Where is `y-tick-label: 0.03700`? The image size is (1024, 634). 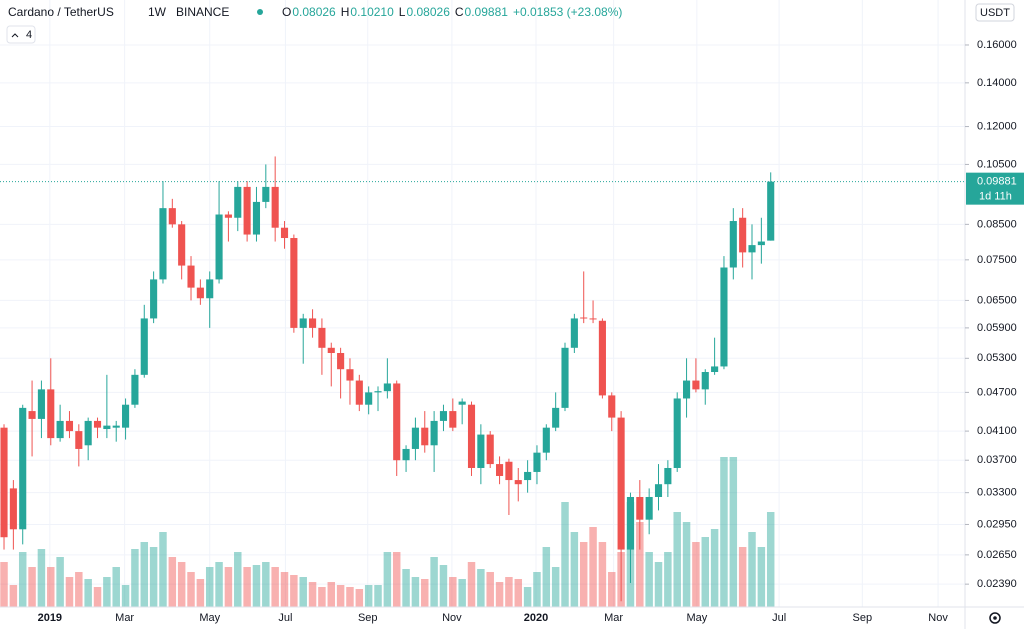
y-tick-label: 0.03700 is located at coordinates (997, 460).